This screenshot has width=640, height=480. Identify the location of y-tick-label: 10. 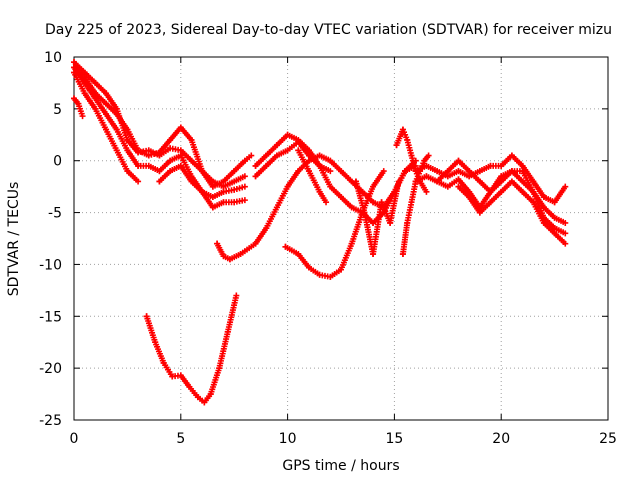
(53, 58).